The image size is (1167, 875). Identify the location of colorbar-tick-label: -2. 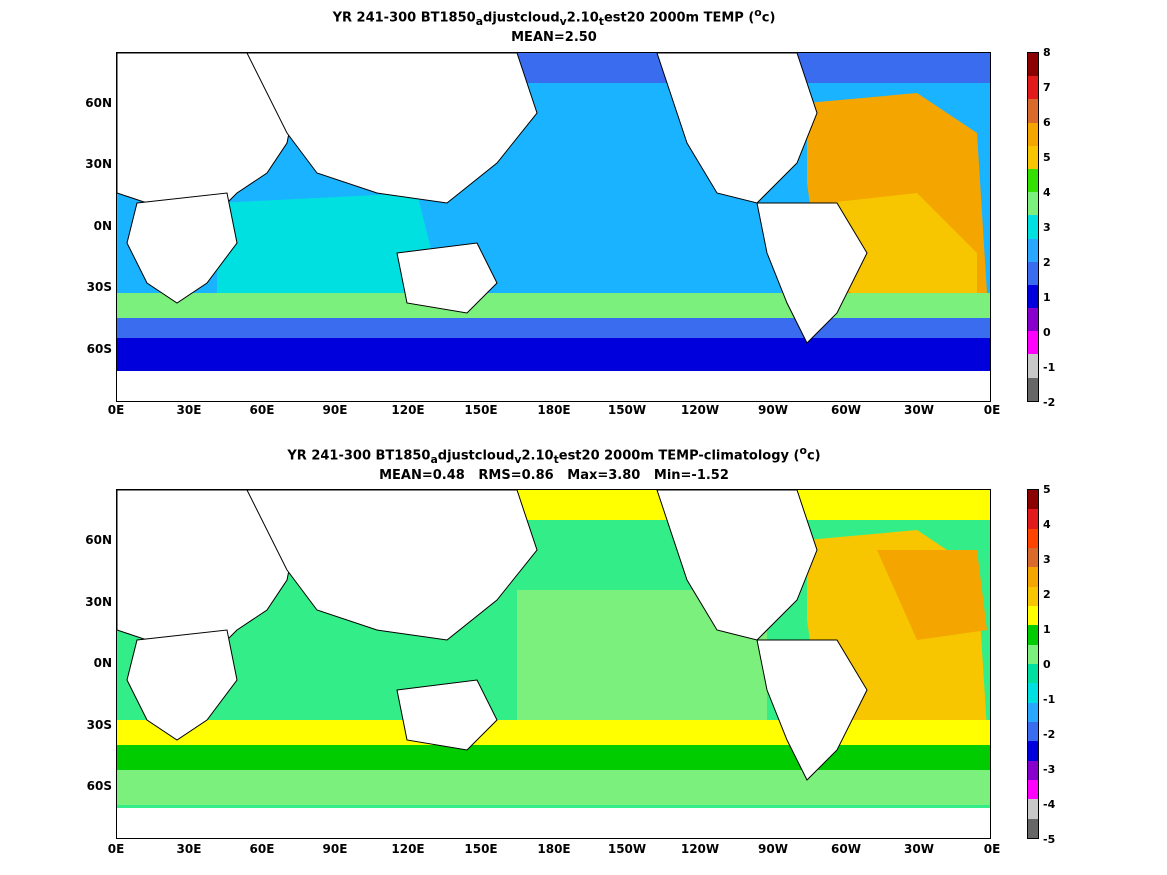
(1049, 734).